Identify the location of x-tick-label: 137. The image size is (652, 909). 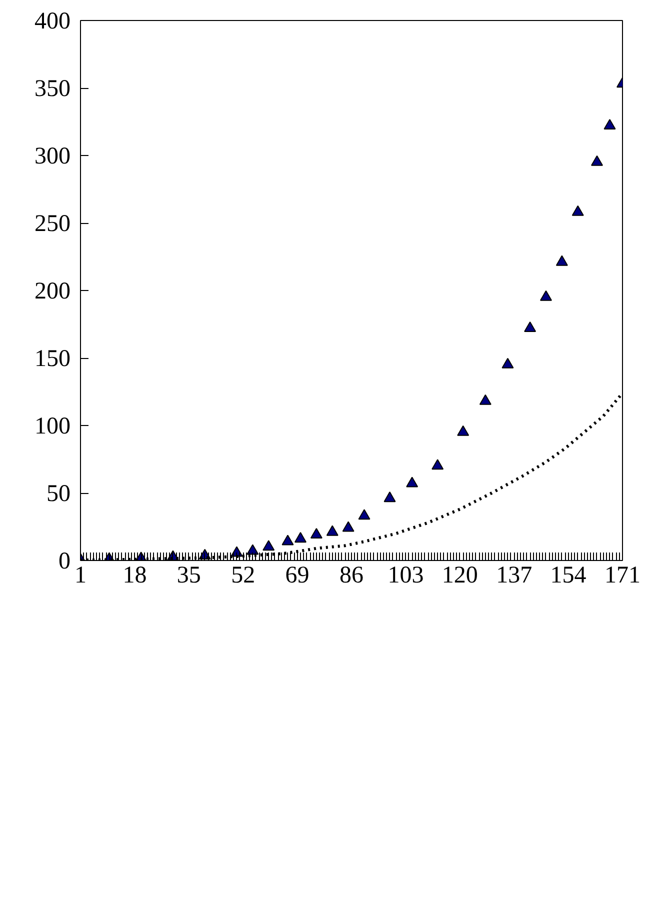
(514, 575).